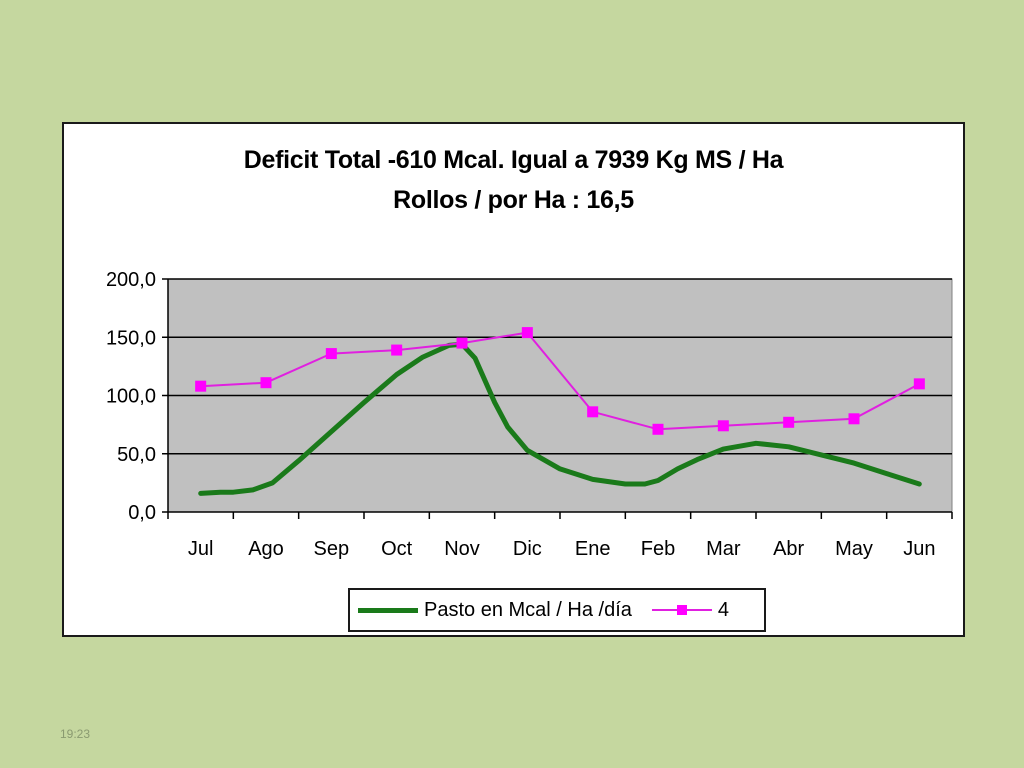  I want to click on y-tick-label: 200,0, so click(131, 280).